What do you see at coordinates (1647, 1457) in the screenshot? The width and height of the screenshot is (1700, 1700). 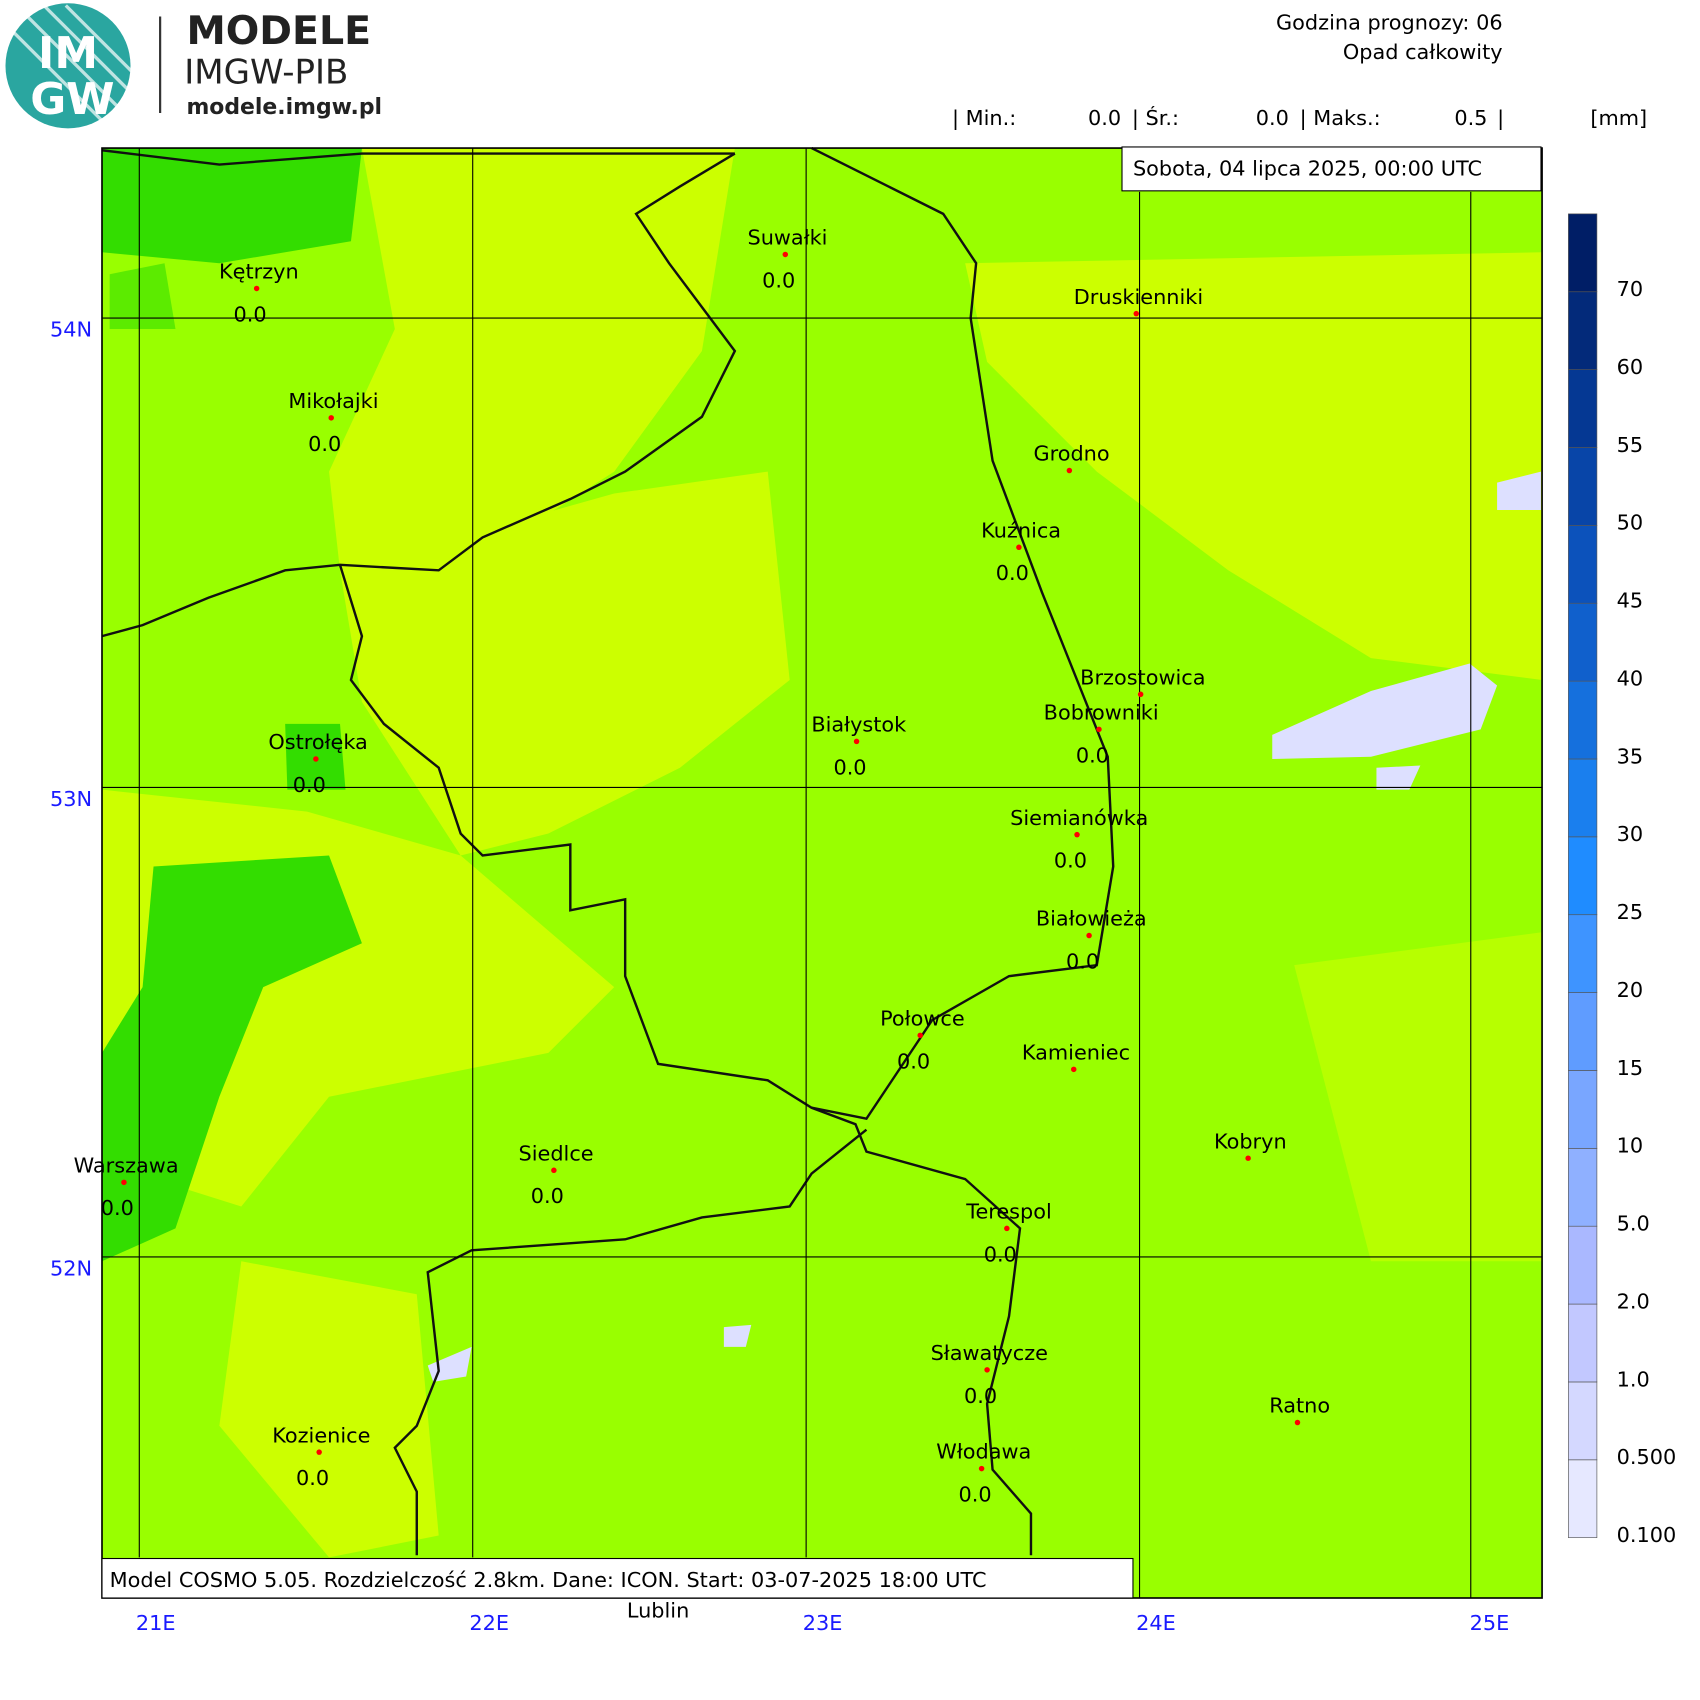 I see `colorbar-label: 0.500` at bounding box center [1647, 1457].